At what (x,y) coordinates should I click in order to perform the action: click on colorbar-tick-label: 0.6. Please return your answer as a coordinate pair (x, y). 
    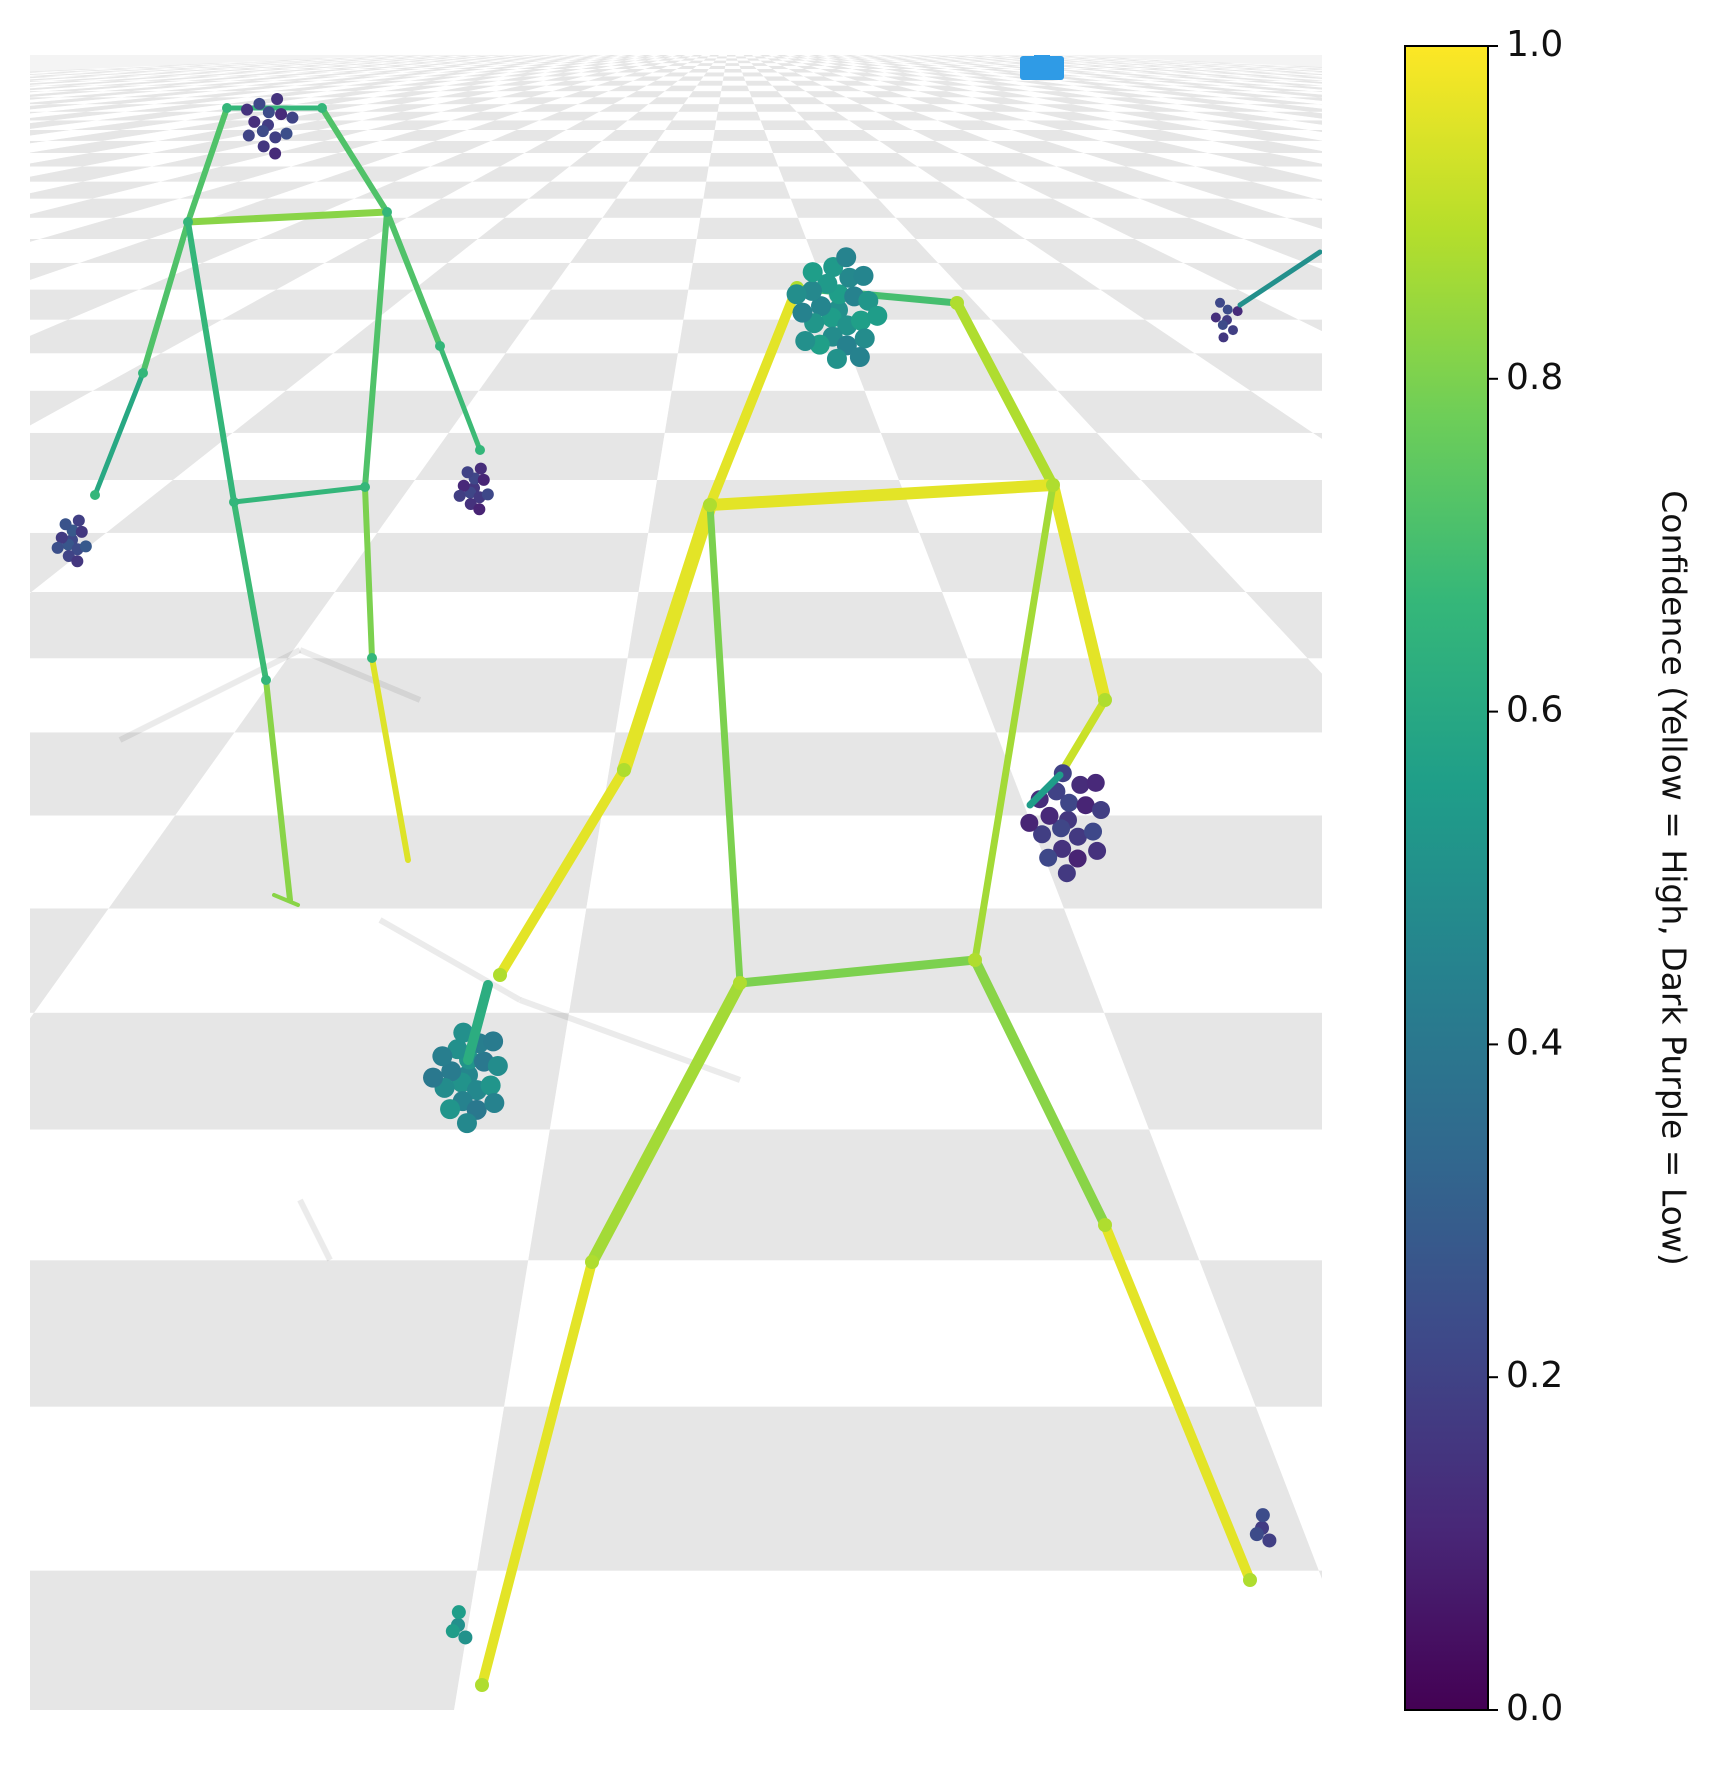
    Looking at the image, I should click on (1534, 710).